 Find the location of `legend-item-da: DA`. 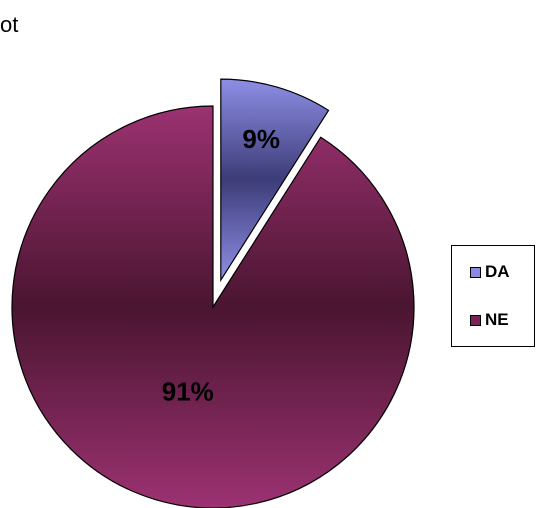

legend-item-da: DA is located at coordinates (490, 272).